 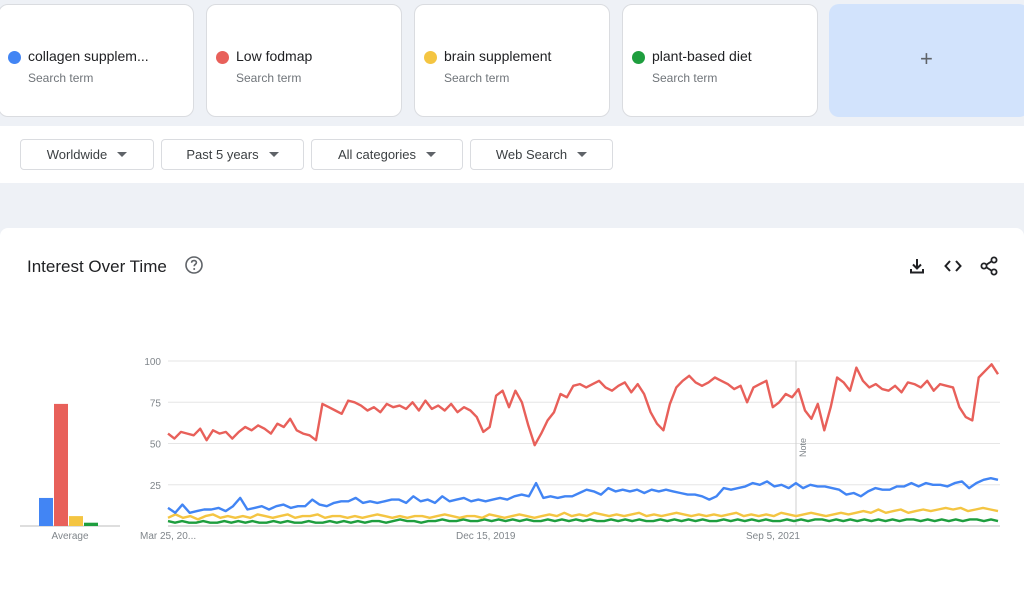 I want to click on note-label: Note, so click(x=803, y=447).